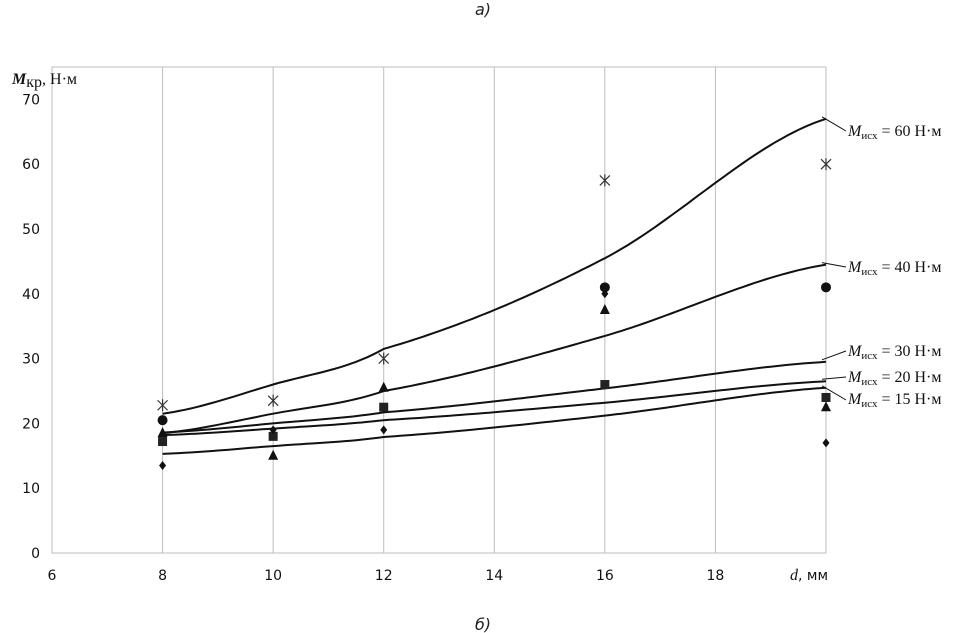 The width and height of the screenshot is (967, 633). Describe the element at coordinates (483, 9) in the screenshot. I see `caption-top: а)` at that location.